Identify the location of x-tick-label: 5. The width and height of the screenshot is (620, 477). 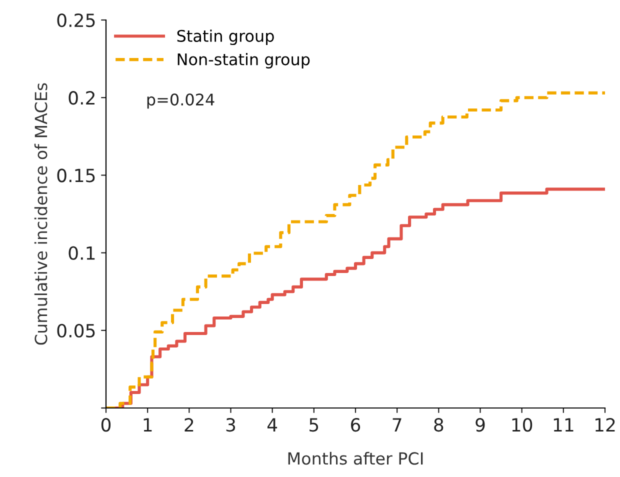
(314, 425).